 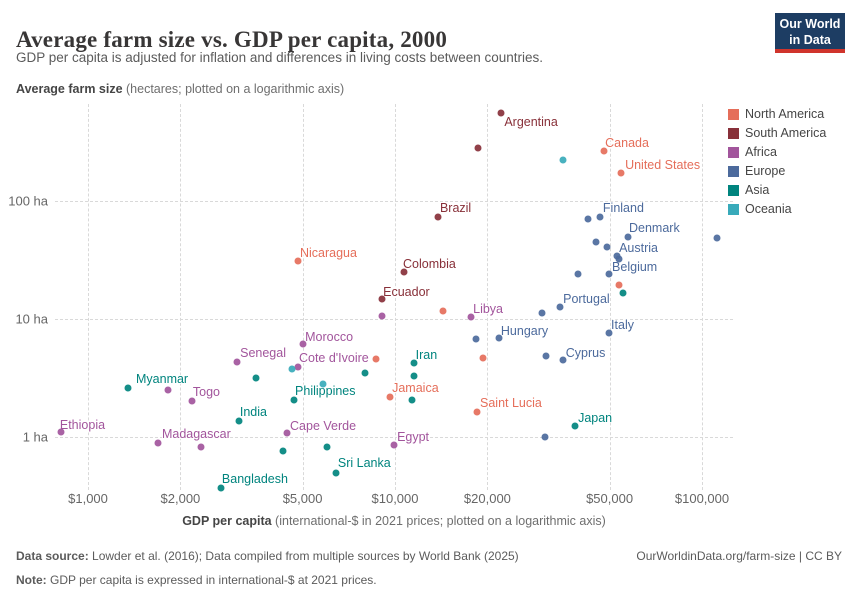 I want to click on legend-item-europe: Europe, so click(x=777, y=171).